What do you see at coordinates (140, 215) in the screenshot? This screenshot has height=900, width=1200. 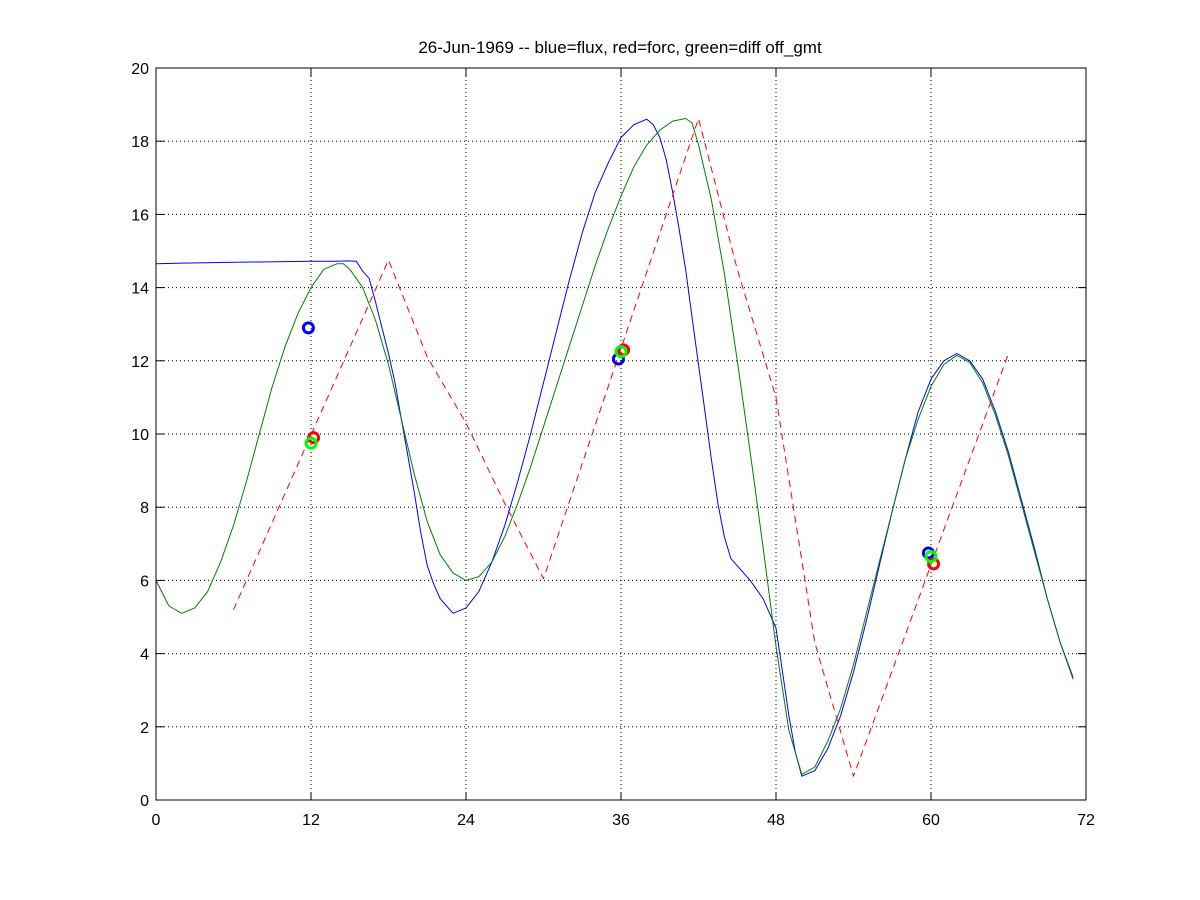 I see `y-tick-label: 16` at bounding box center [140, 215].